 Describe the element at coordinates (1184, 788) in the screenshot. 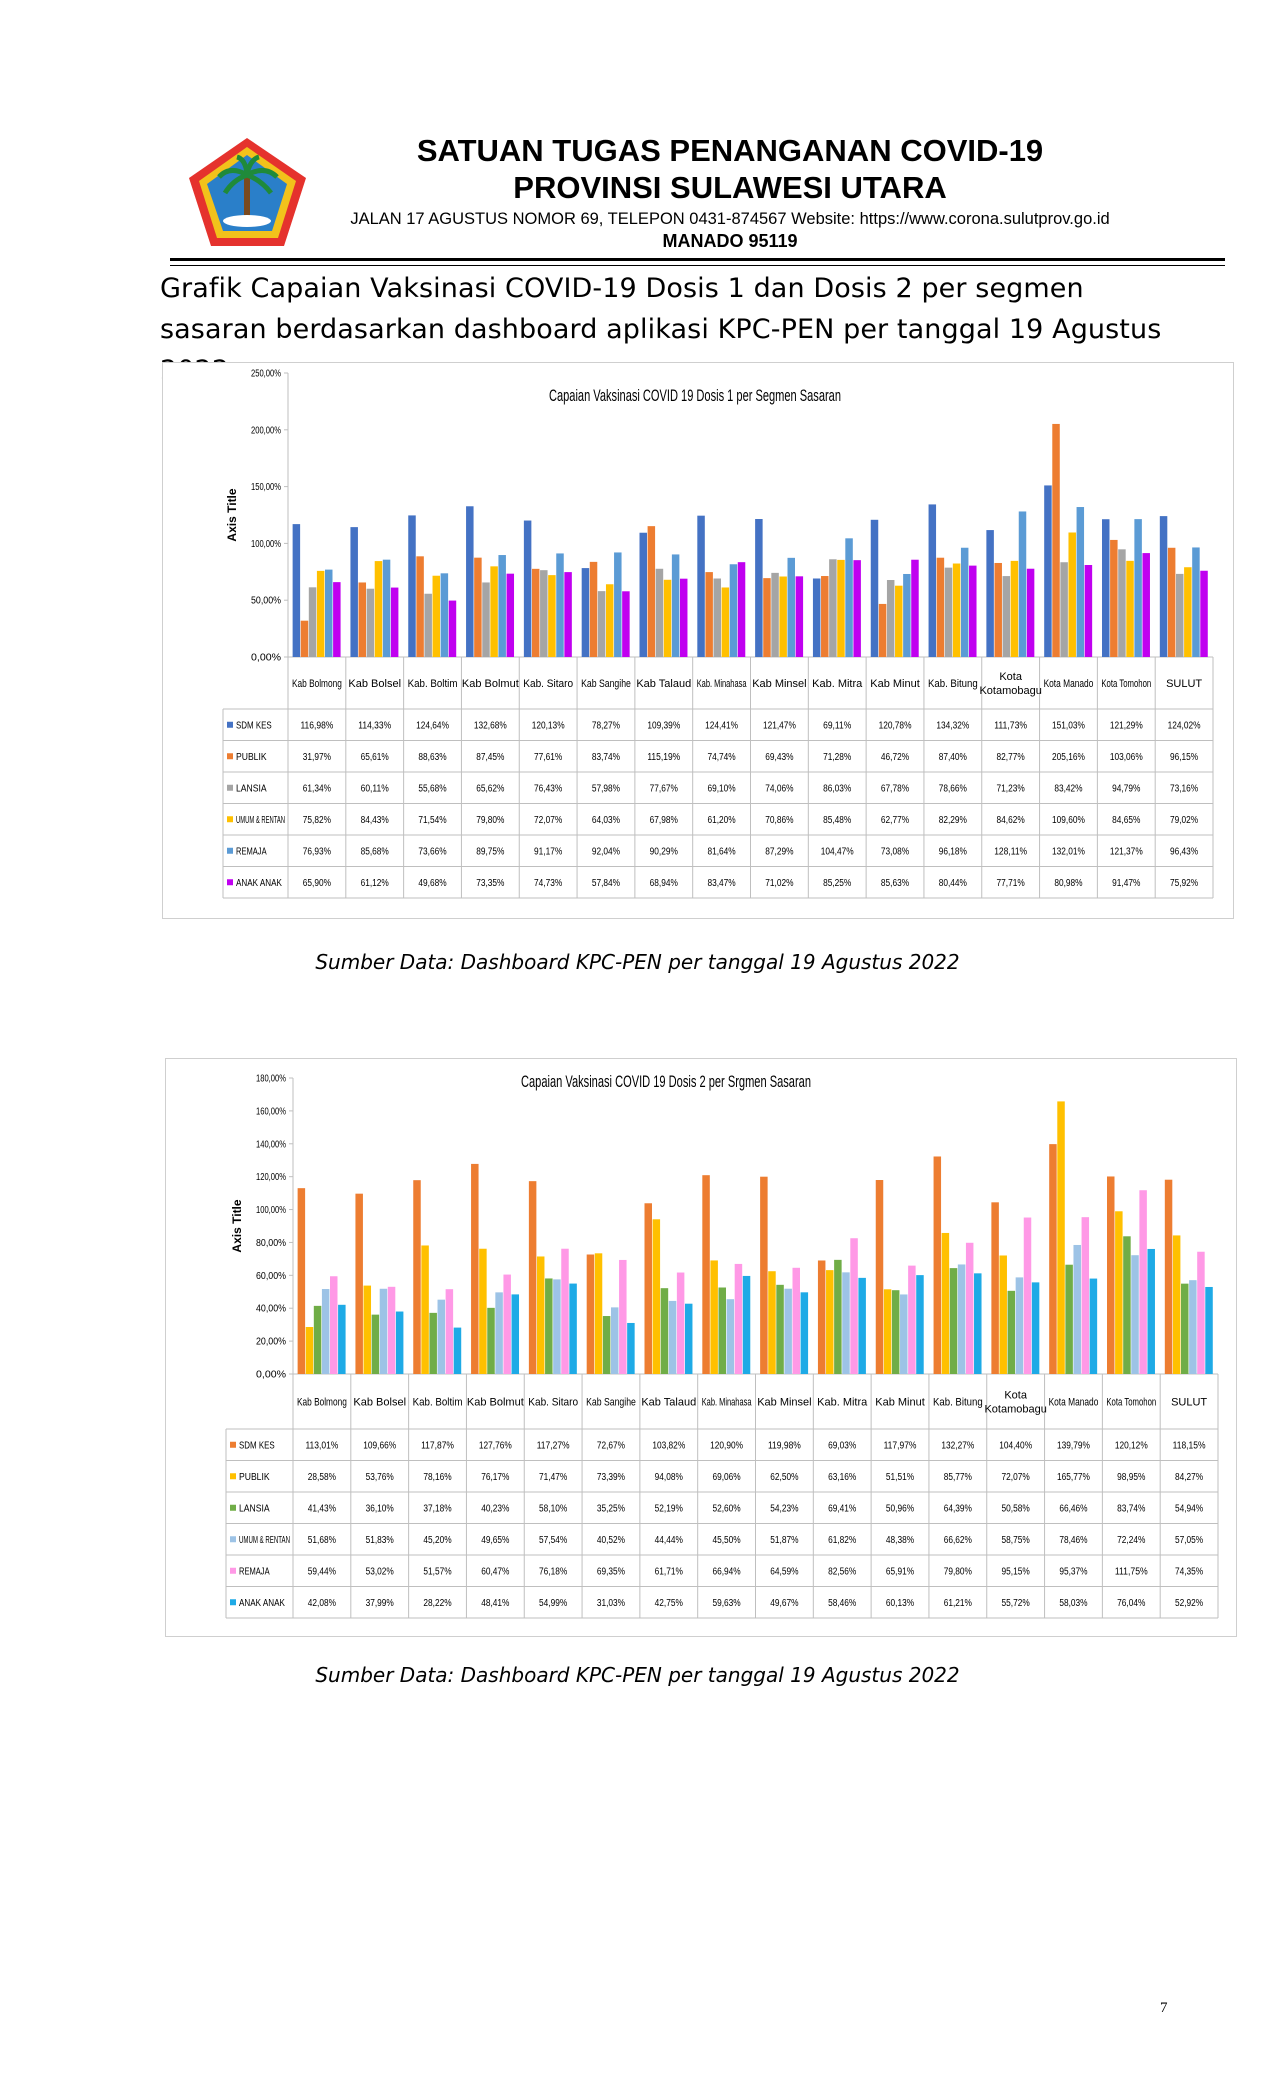

I see `data-label: 73,16%` at that location.